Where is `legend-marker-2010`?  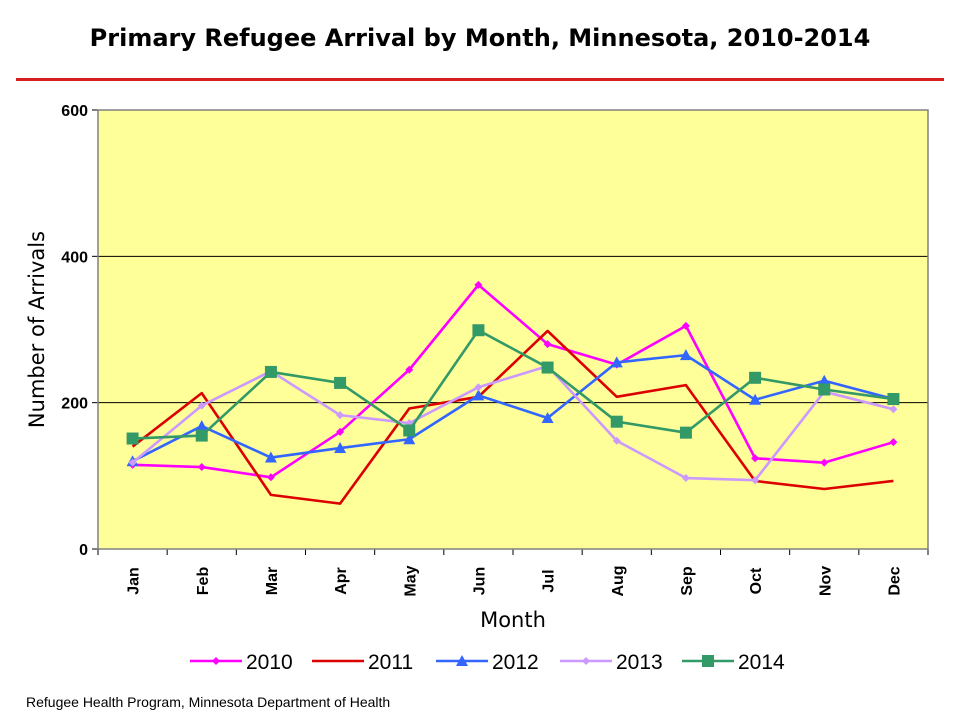
legend-marker-2010 is located at coordinates (216, 661).